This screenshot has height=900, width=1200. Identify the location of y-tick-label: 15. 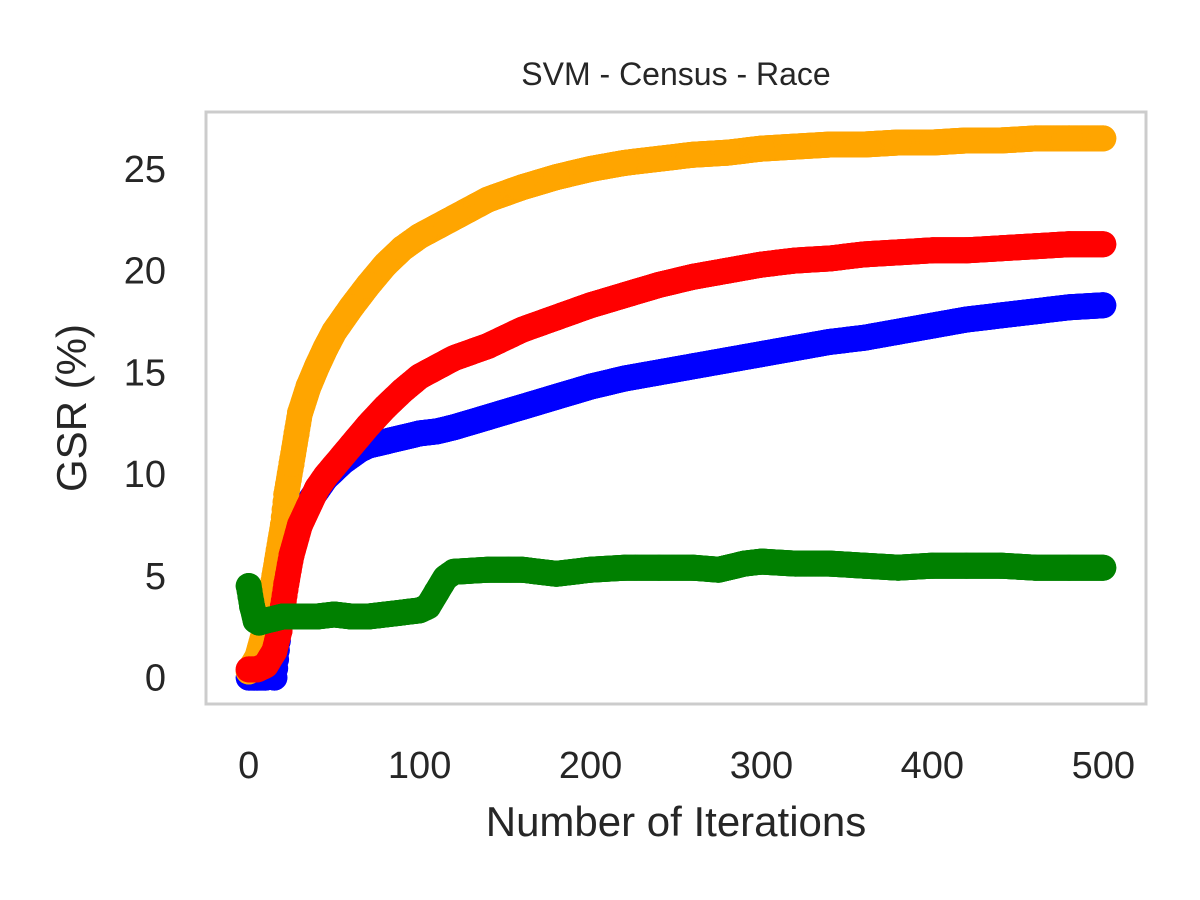
(145, 373).